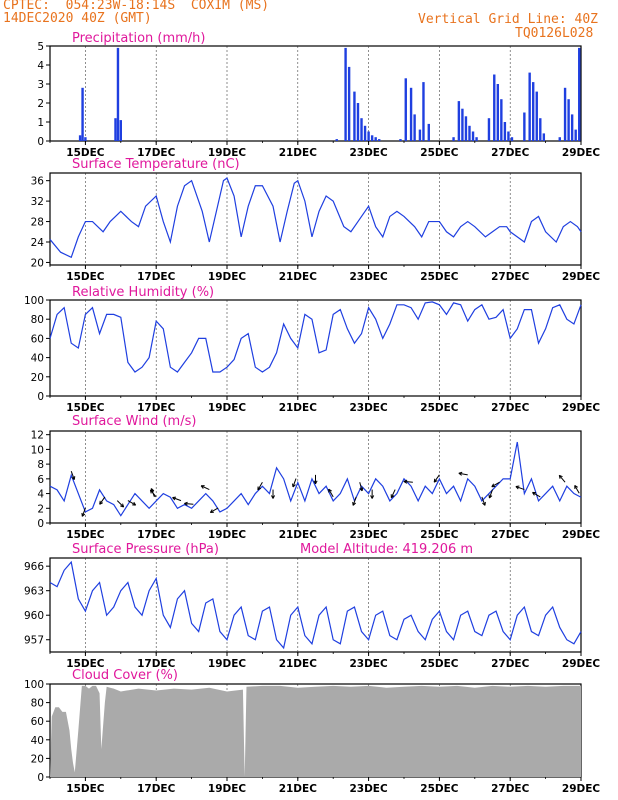  Describe the element at coordinates (136, 6) in the screenshot. I see `station-label: CPTEC: 054:23W-18:14S COXIM (MS)` at that location.